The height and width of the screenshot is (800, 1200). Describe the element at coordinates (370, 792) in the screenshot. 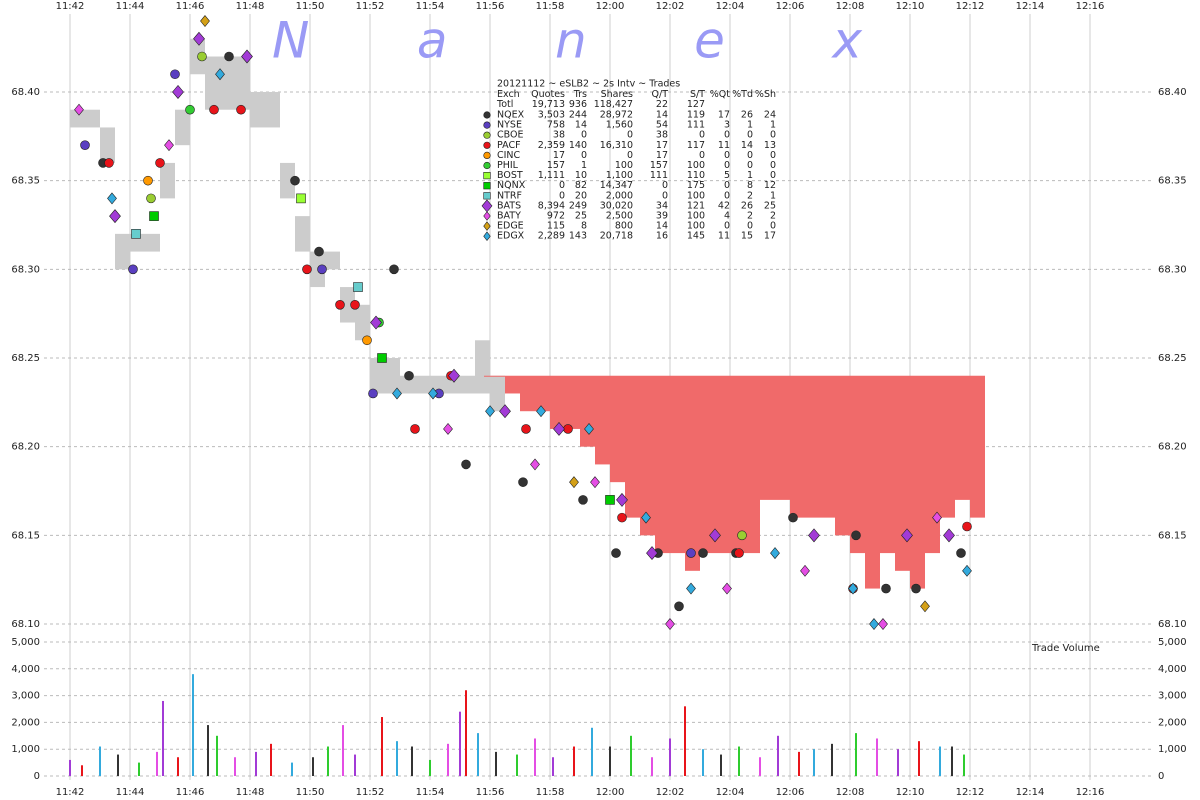

I see `x-tick-label-bottom: 11:52` at that location.